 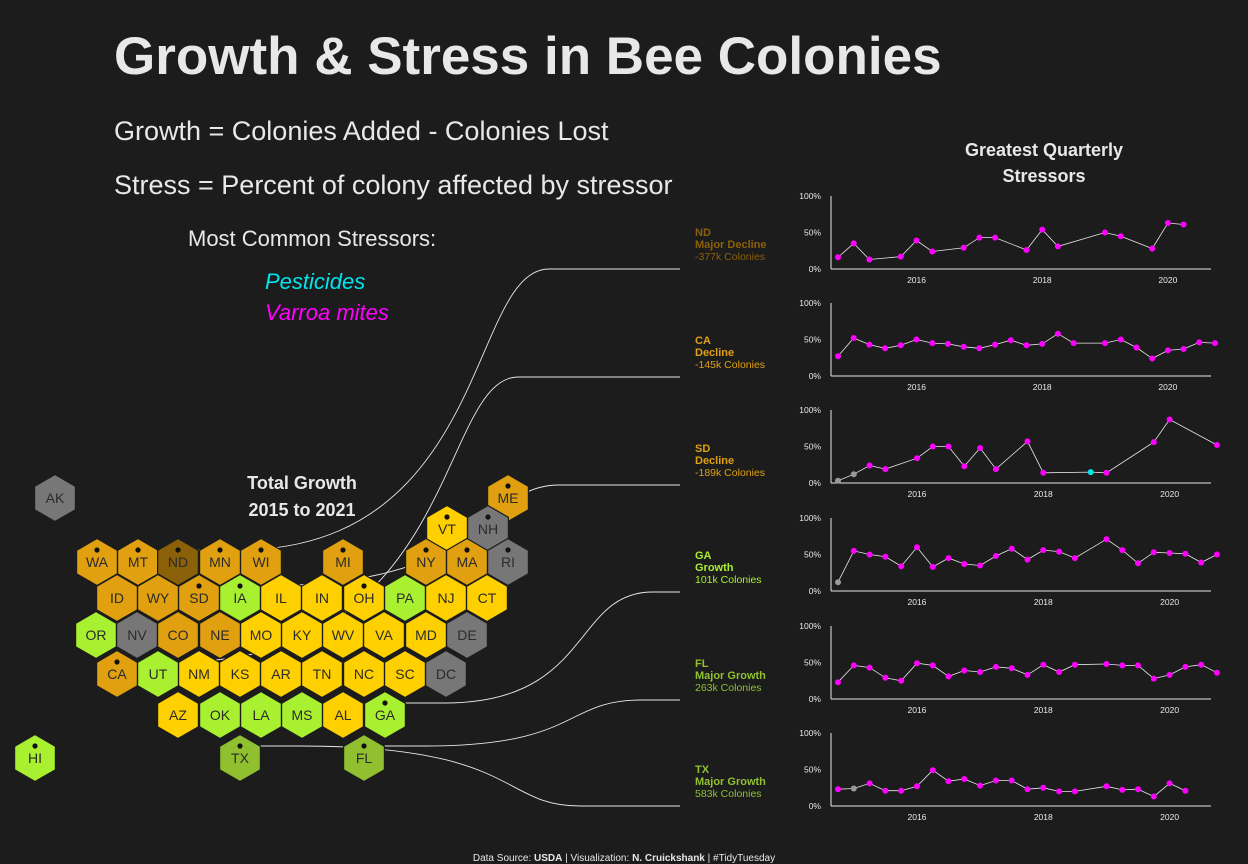 I want to click on hex-sc: SC, so click(x=405, y=674).